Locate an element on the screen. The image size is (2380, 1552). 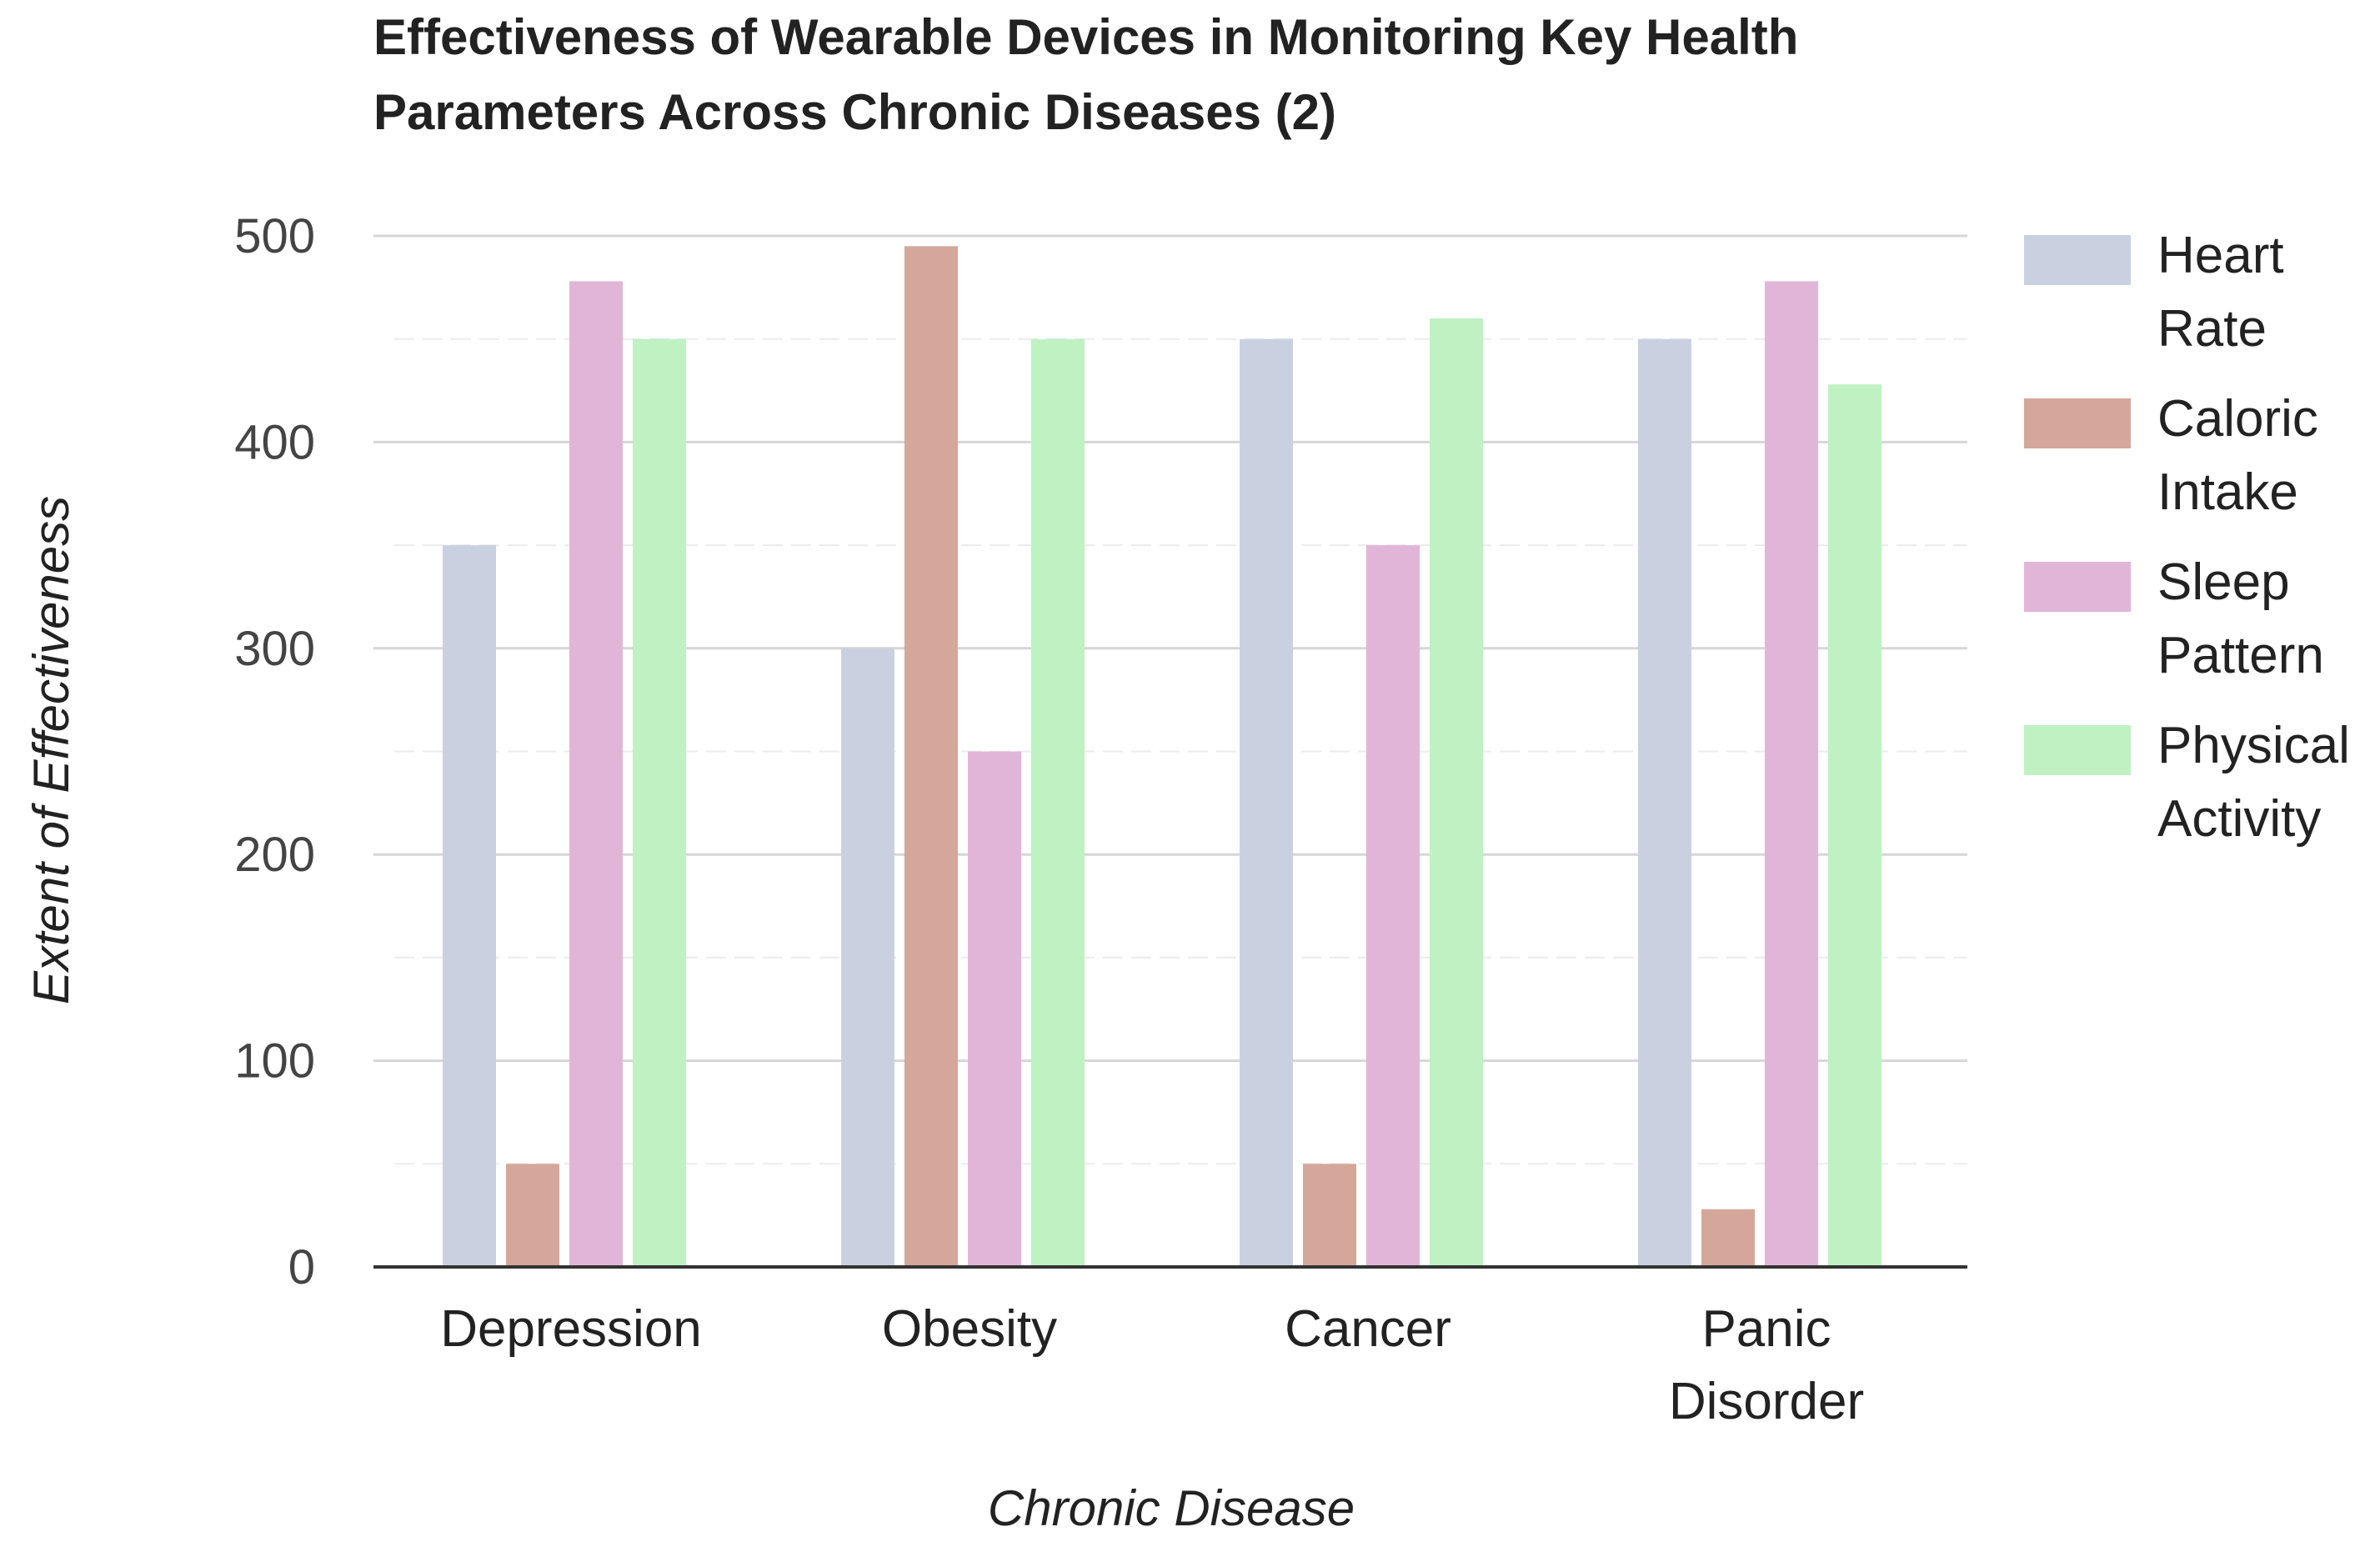
legend-label-caloric-intake: Caloric is located at coordinates (2237, 419).